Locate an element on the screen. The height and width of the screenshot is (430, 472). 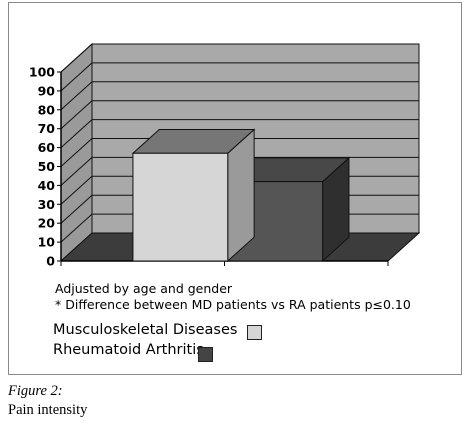
y-tick-label-80: 80 is located at coordinates (47, 109).